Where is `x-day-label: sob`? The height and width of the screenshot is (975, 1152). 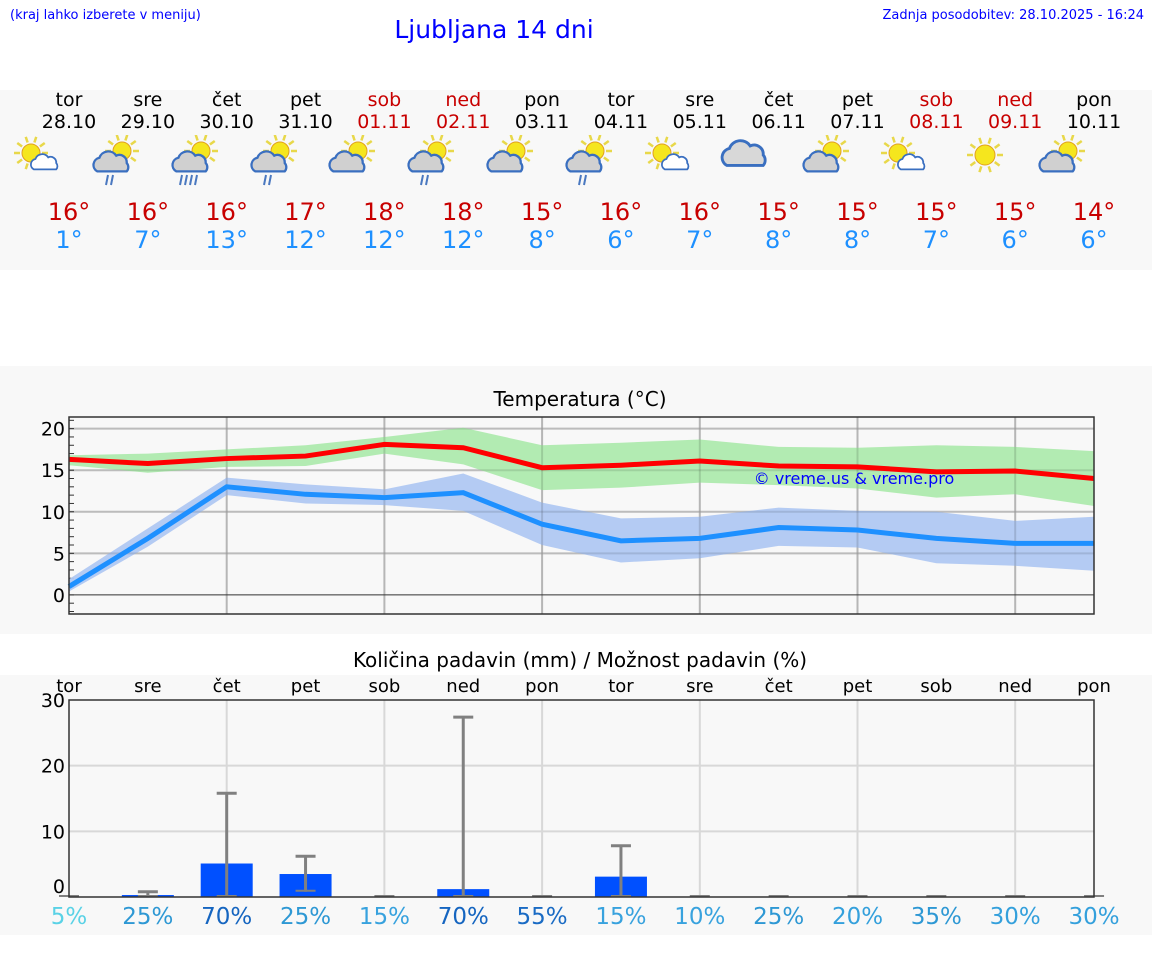
x-day-label: sob is located at coordinates (936, 686).